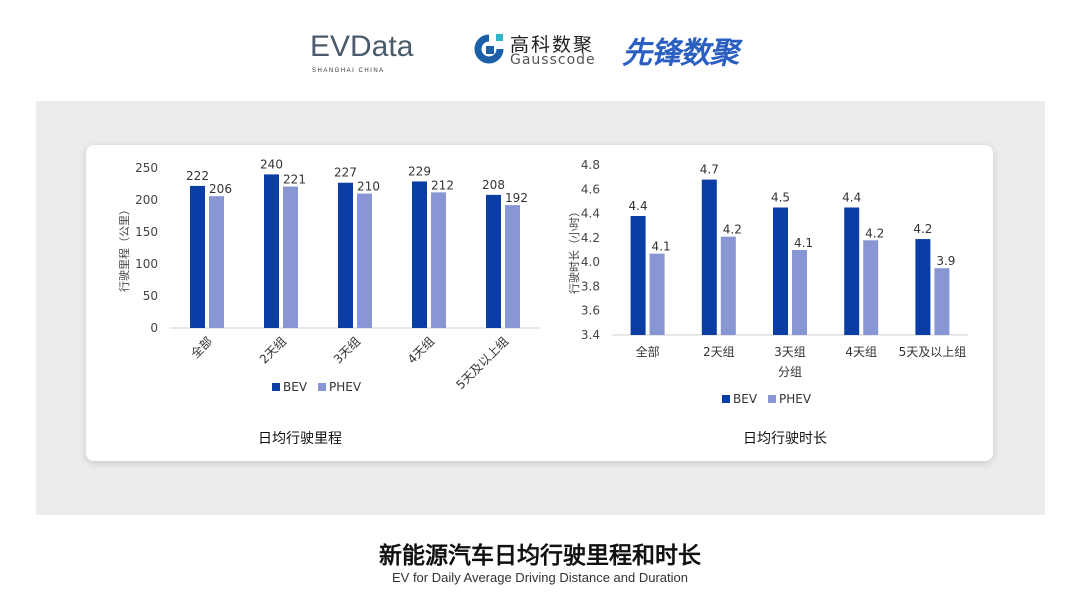  Describe the element at coordinates (590, 262) in the screenshot. I see `y-tick-label: 4.0` at that location.